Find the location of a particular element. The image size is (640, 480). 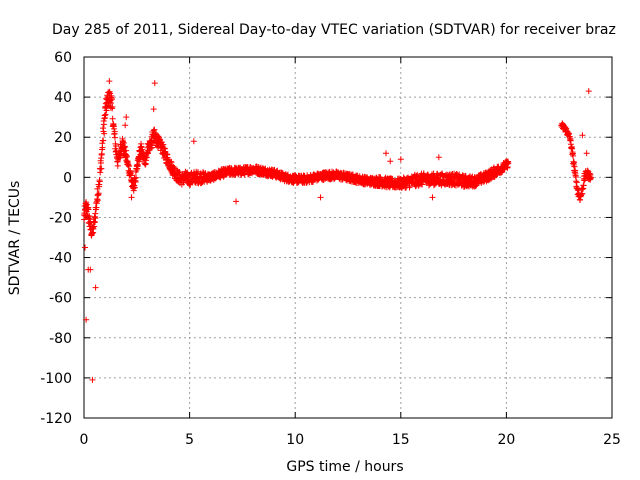

x-tick-label: 10 is located at coordinates (295, 440).